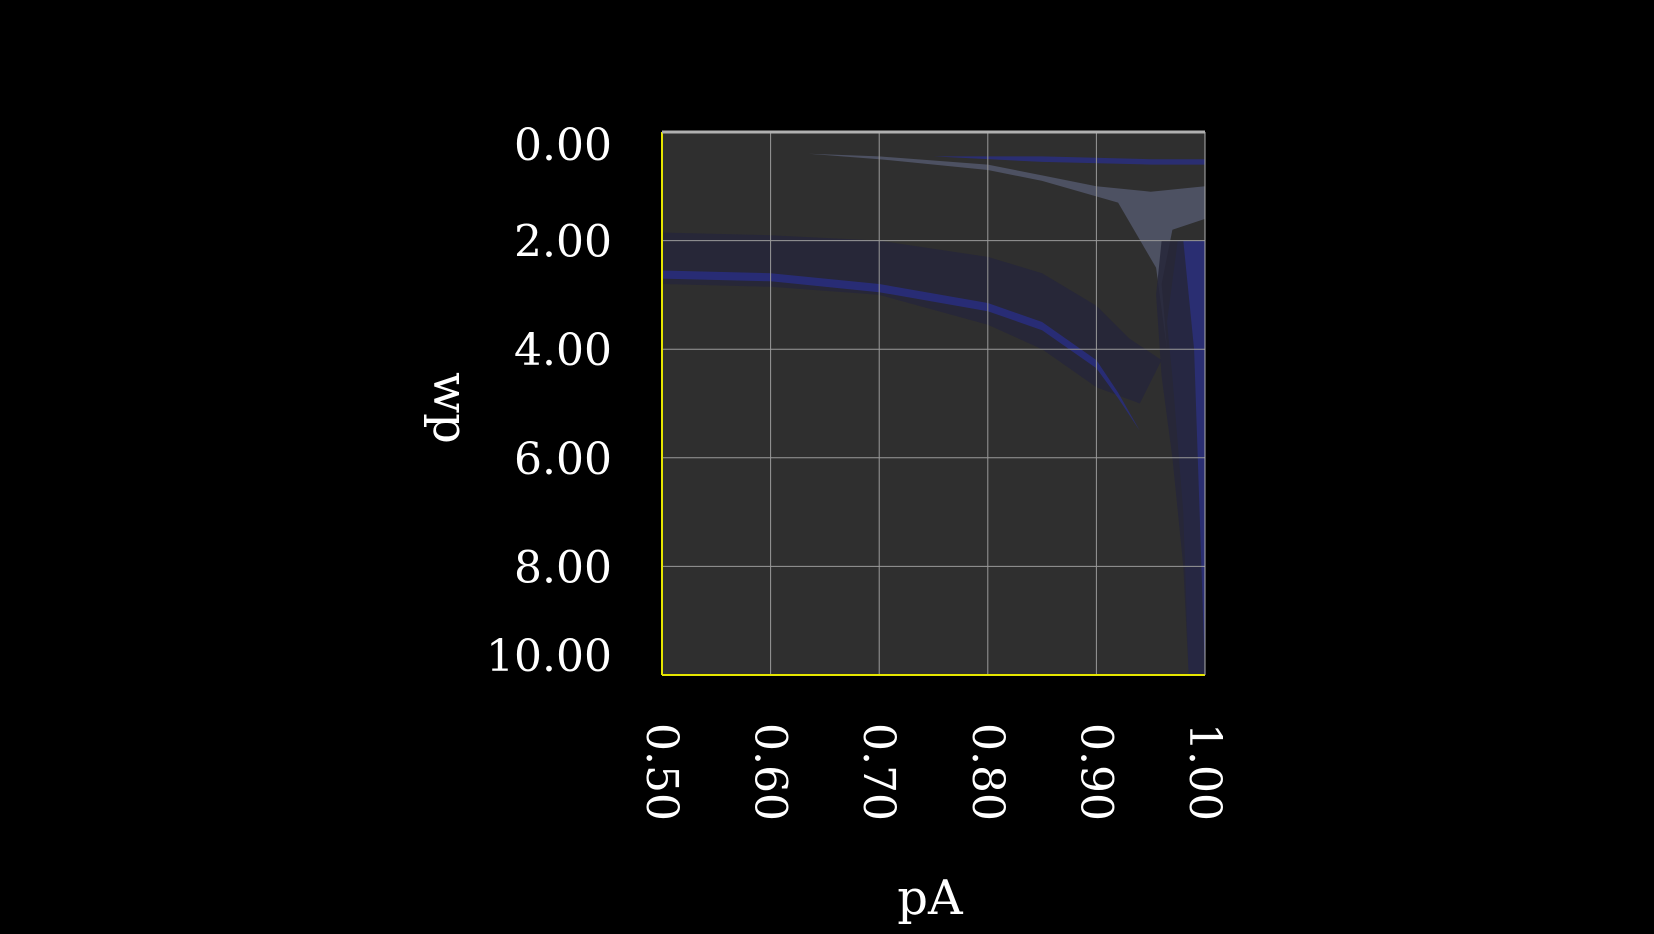 Image resolution: width=1654 pixels, height=934 pixels. What do you see at coordinates (563, 145) in the screenshot?
I see `y-tick-label: 0.00` at bounding box center [563, 145].